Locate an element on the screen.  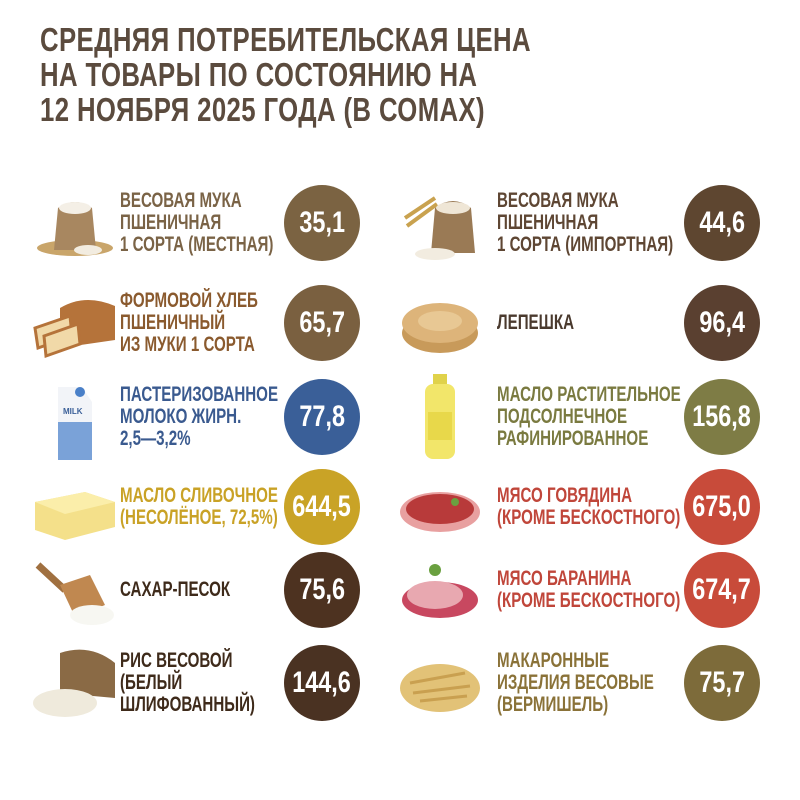
price-value: 44,6 is located at coordinates (722, 222).